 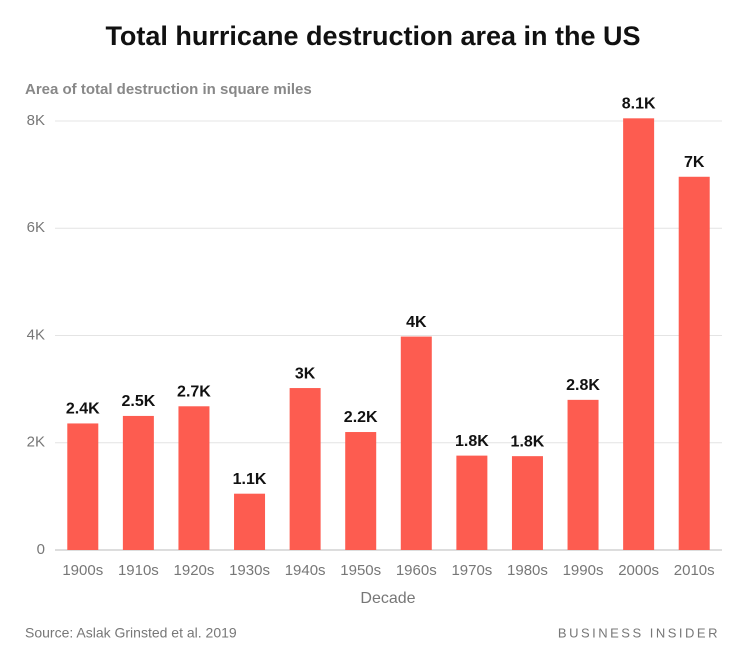 I want to click on x-tick-label: 2010s, so click(x=694, y=570).